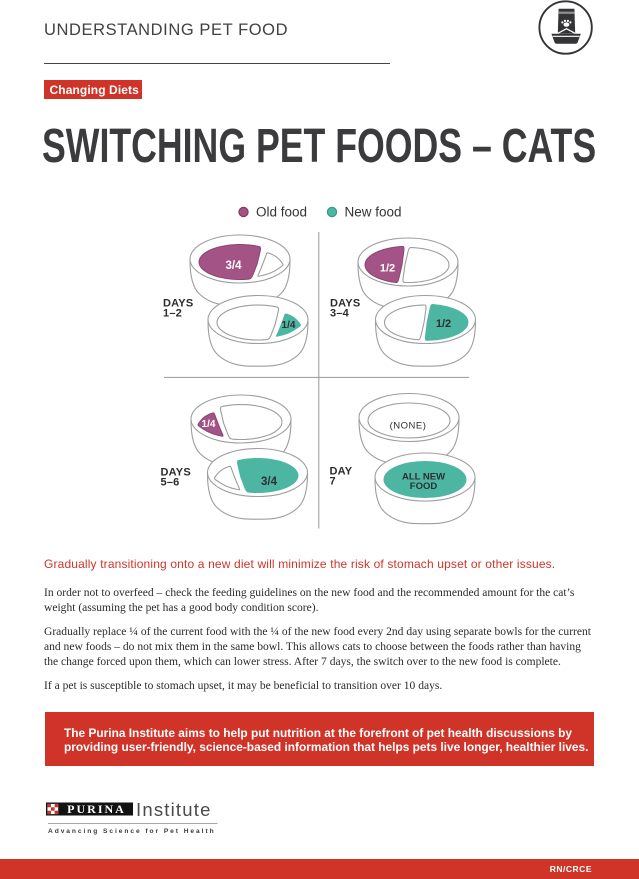 The image size is (639, 879). I want to click on svg-text: 1–2, so click(172, 314).